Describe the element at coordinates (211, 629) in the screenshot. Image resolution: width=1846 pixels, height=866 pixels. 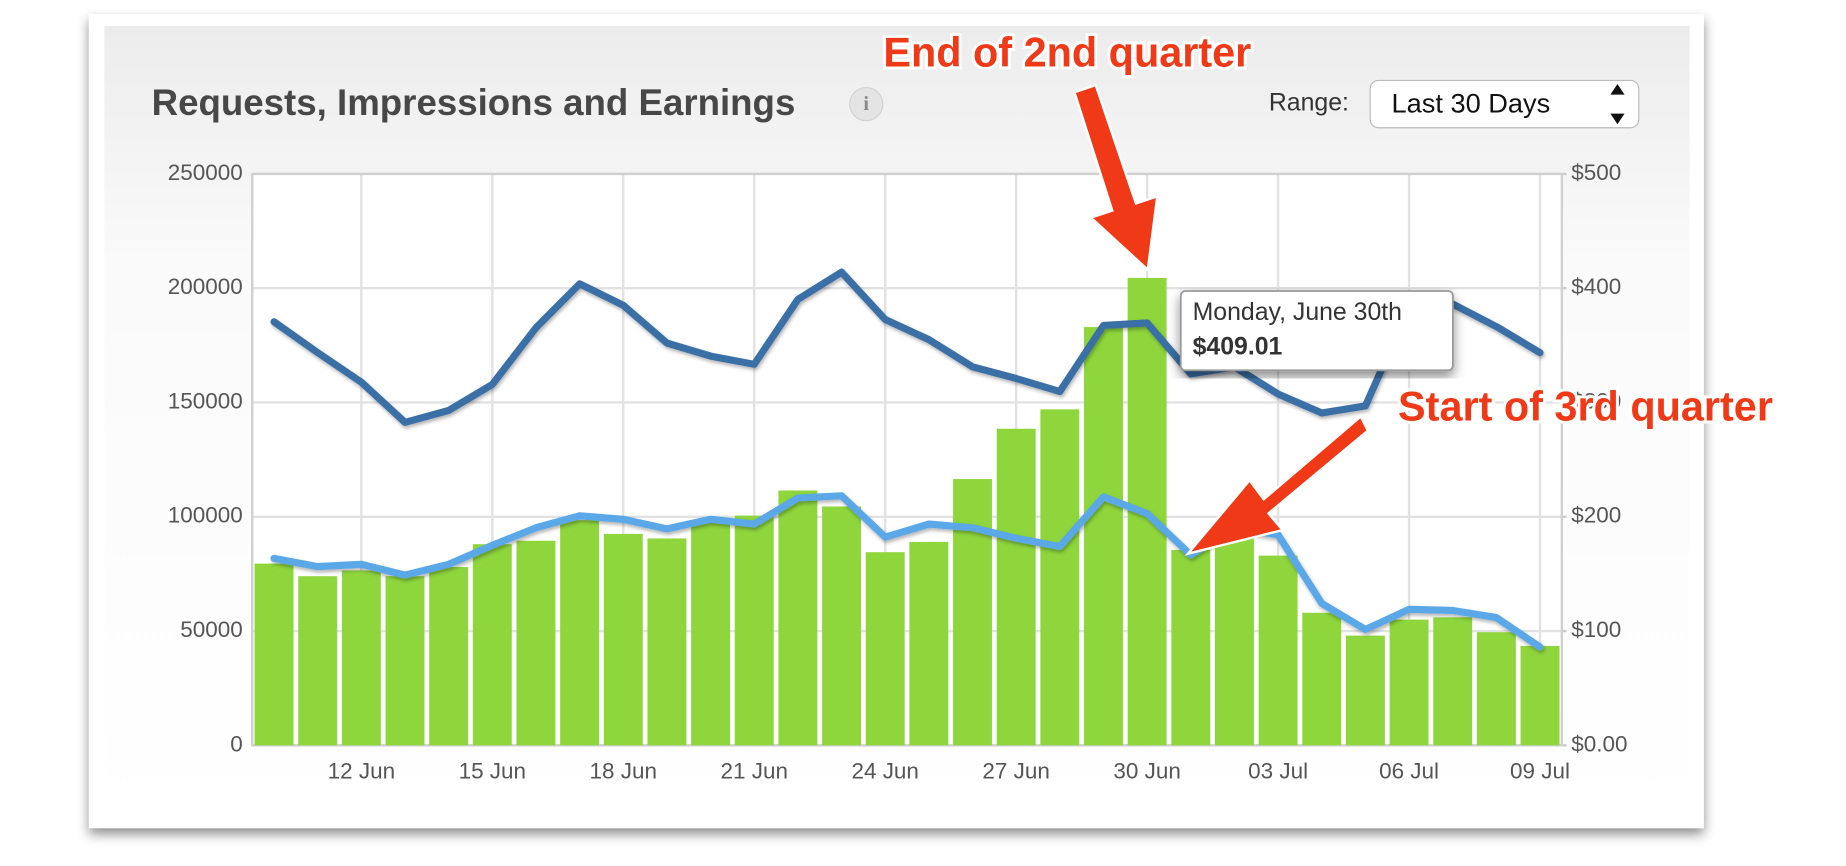
I see `y-tick-label: 50000` at that location.